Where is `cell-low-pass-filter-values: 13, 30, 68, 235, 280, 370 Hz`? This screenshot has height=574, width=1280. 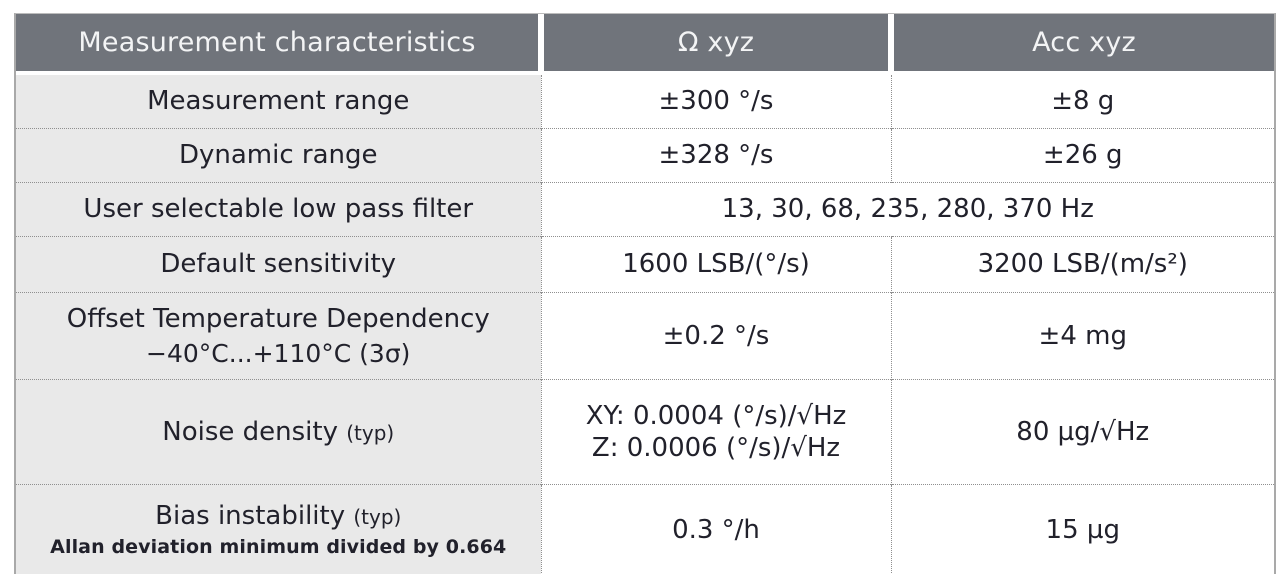
cell-low-pass-filter-values: 13, 30, 68, 235, 280, 370 Hz is located at coordinates (907, 209).